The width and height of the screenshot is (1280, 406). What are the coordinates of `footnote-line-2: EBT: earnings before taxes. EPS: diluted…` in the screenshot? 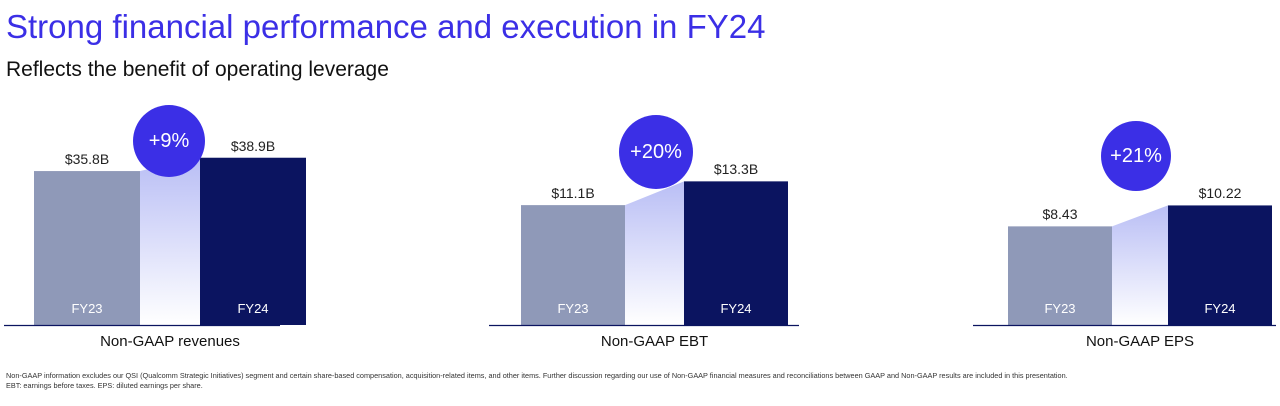 It's located at (104, 385).